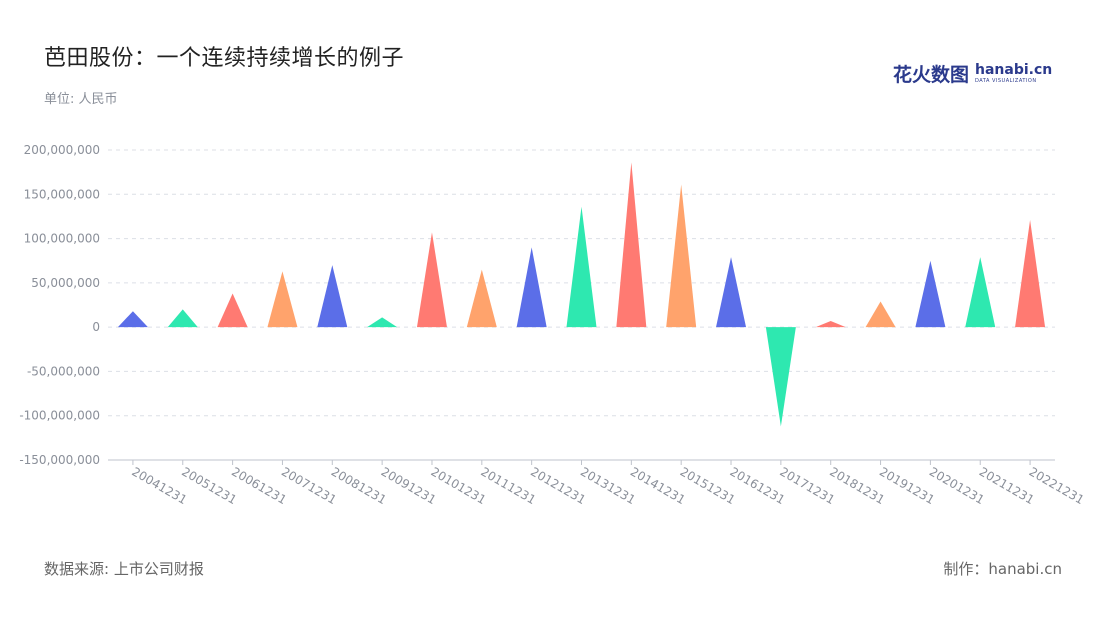 This screenshot has height=620, width=1100. I want to click on x-tick-label: 20081231, so click(359, 485).